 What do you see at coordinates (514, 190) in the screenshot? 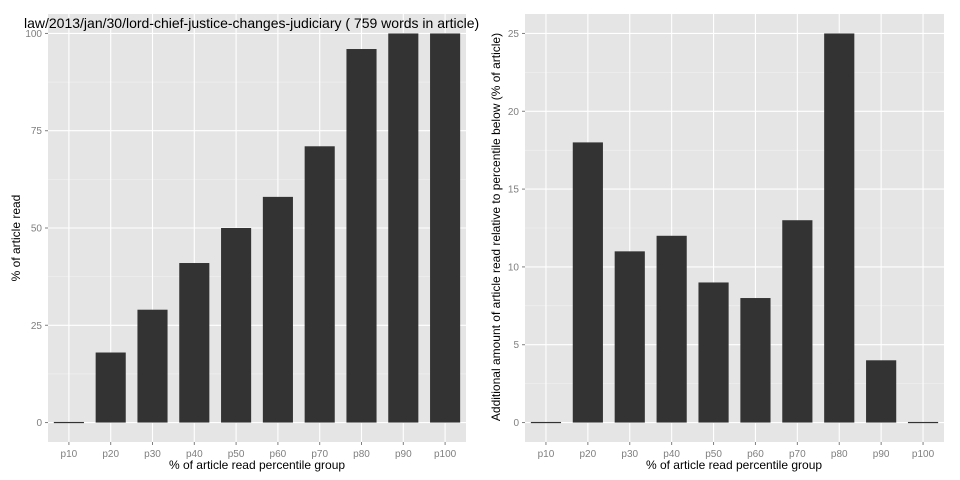
I see `y-tick-label: 15` at bounding box center [514, 190].